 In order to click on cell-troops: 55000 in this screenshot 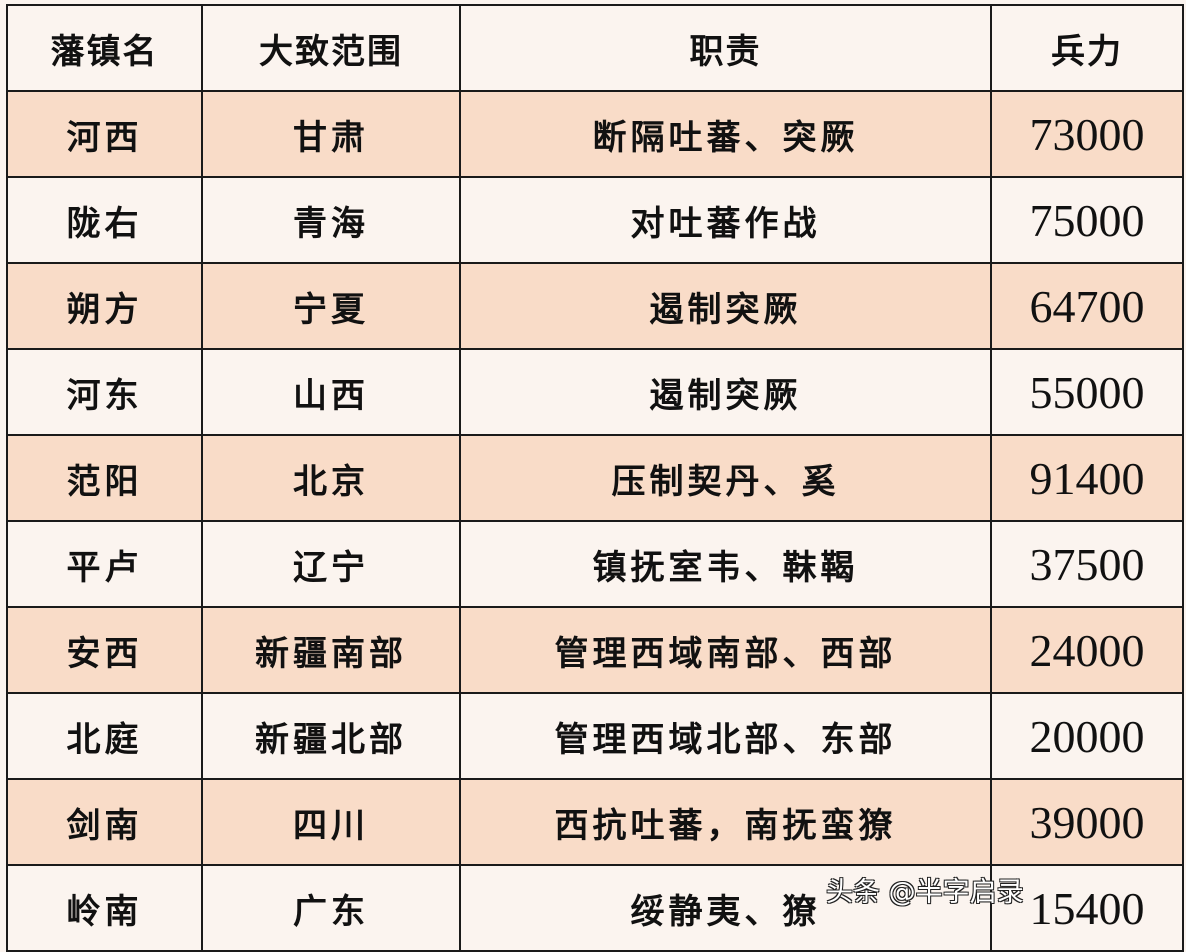, I will do `click(1087, 392)`.